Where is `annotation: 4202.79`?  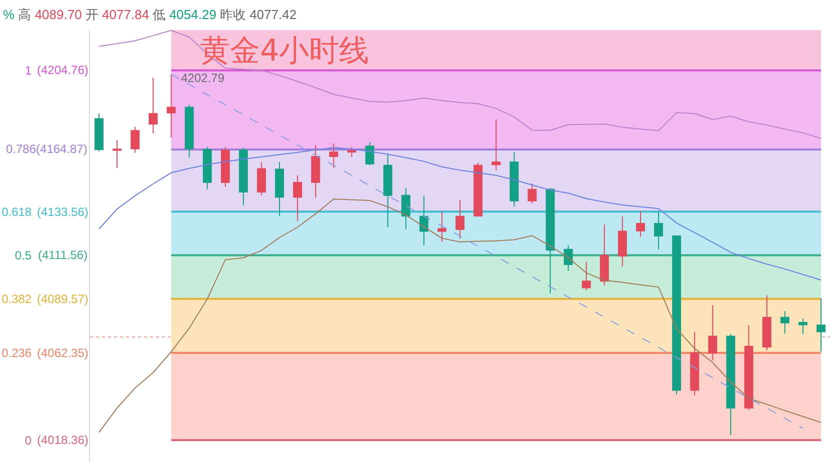
annotation: 4202.79 is located at coordinates (203, 78).